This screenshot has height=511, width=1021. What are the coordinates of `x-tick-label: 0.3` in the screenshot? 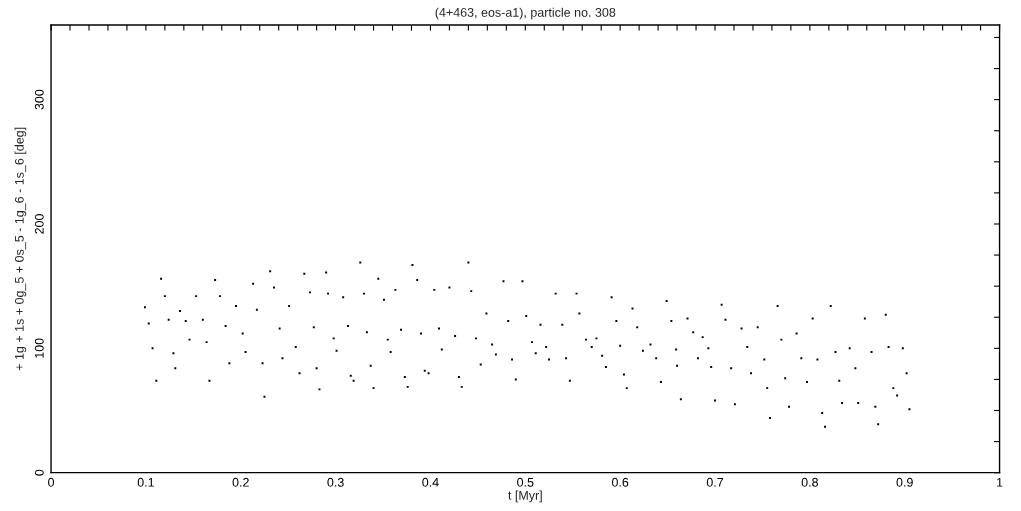 It's located at (335, 482).